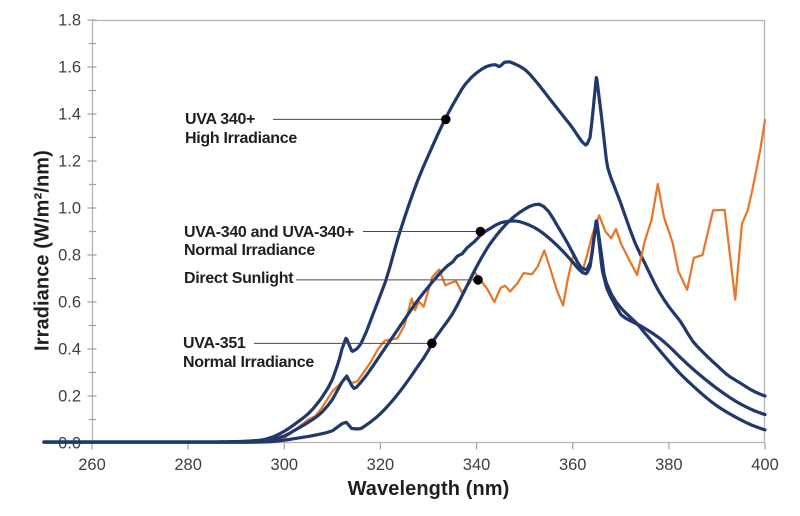  I want to click on label-direct-sunlight: Direct Sunlight, so click(239, 279).